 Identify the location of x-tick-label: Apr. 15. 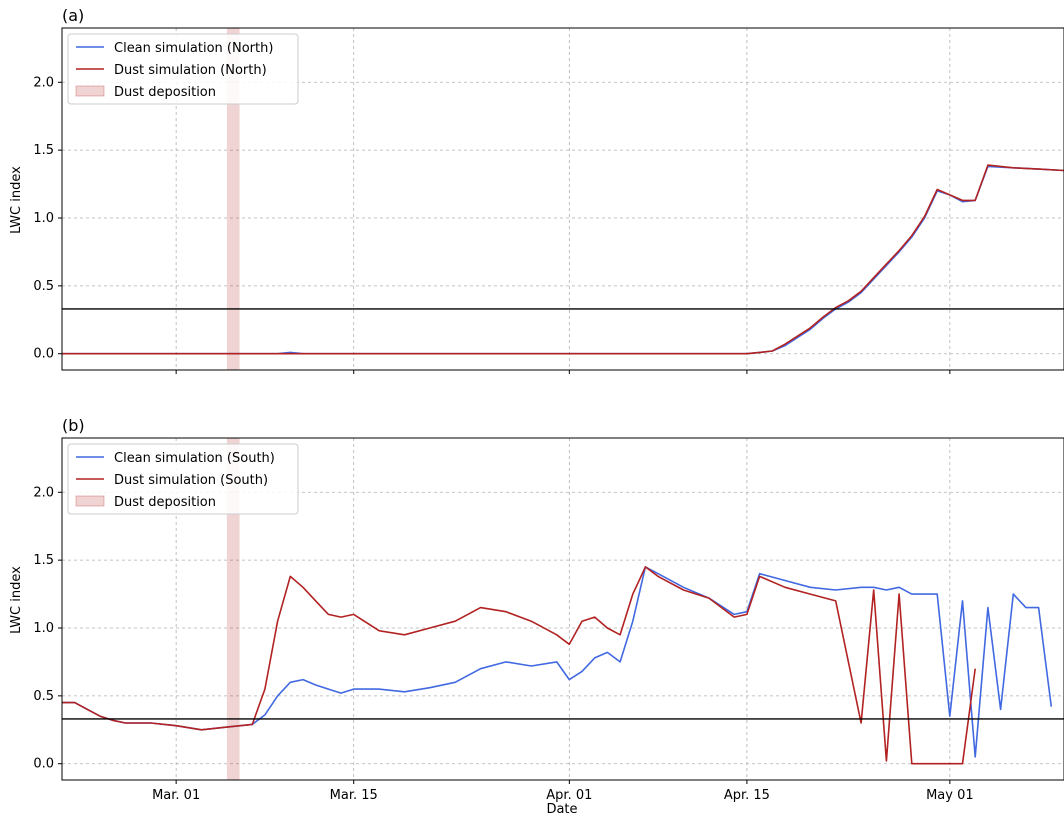
(747, 795).